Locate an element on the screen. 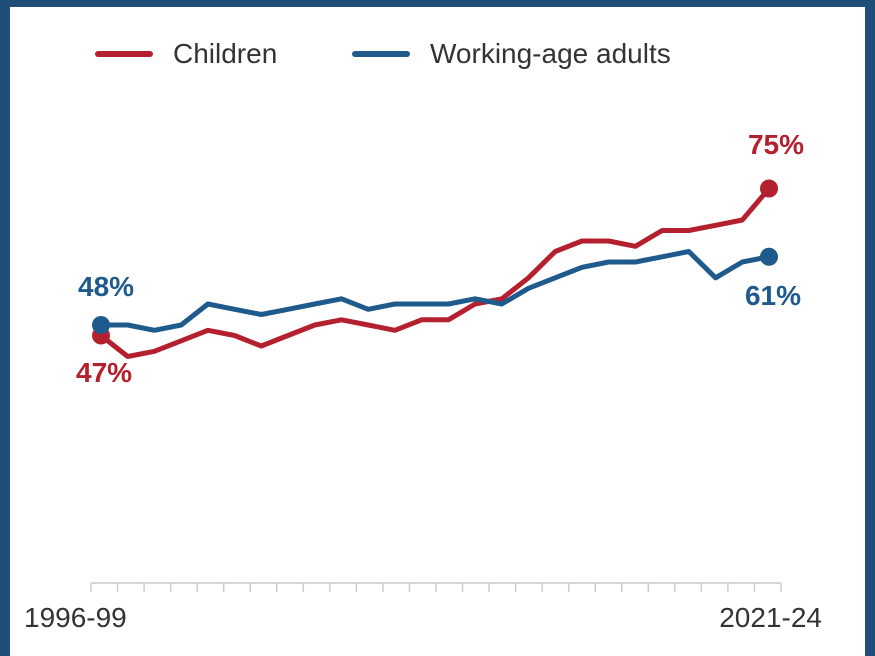 The image size is (875, 656). data-point-children-end is located at coordinates (769, 188).